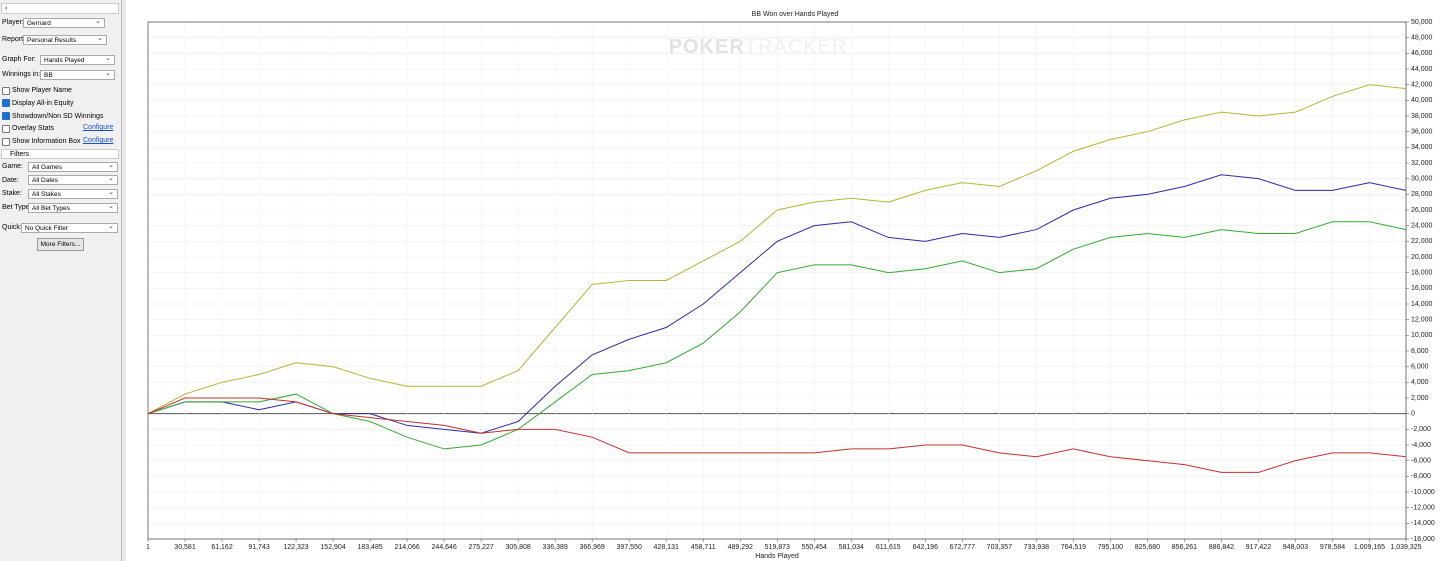 This screenshot has height=561, width=1440. Describe the element at coordinates (1184, 547) in the screenshot. I see `x-tick-label: 856,261` at that location.